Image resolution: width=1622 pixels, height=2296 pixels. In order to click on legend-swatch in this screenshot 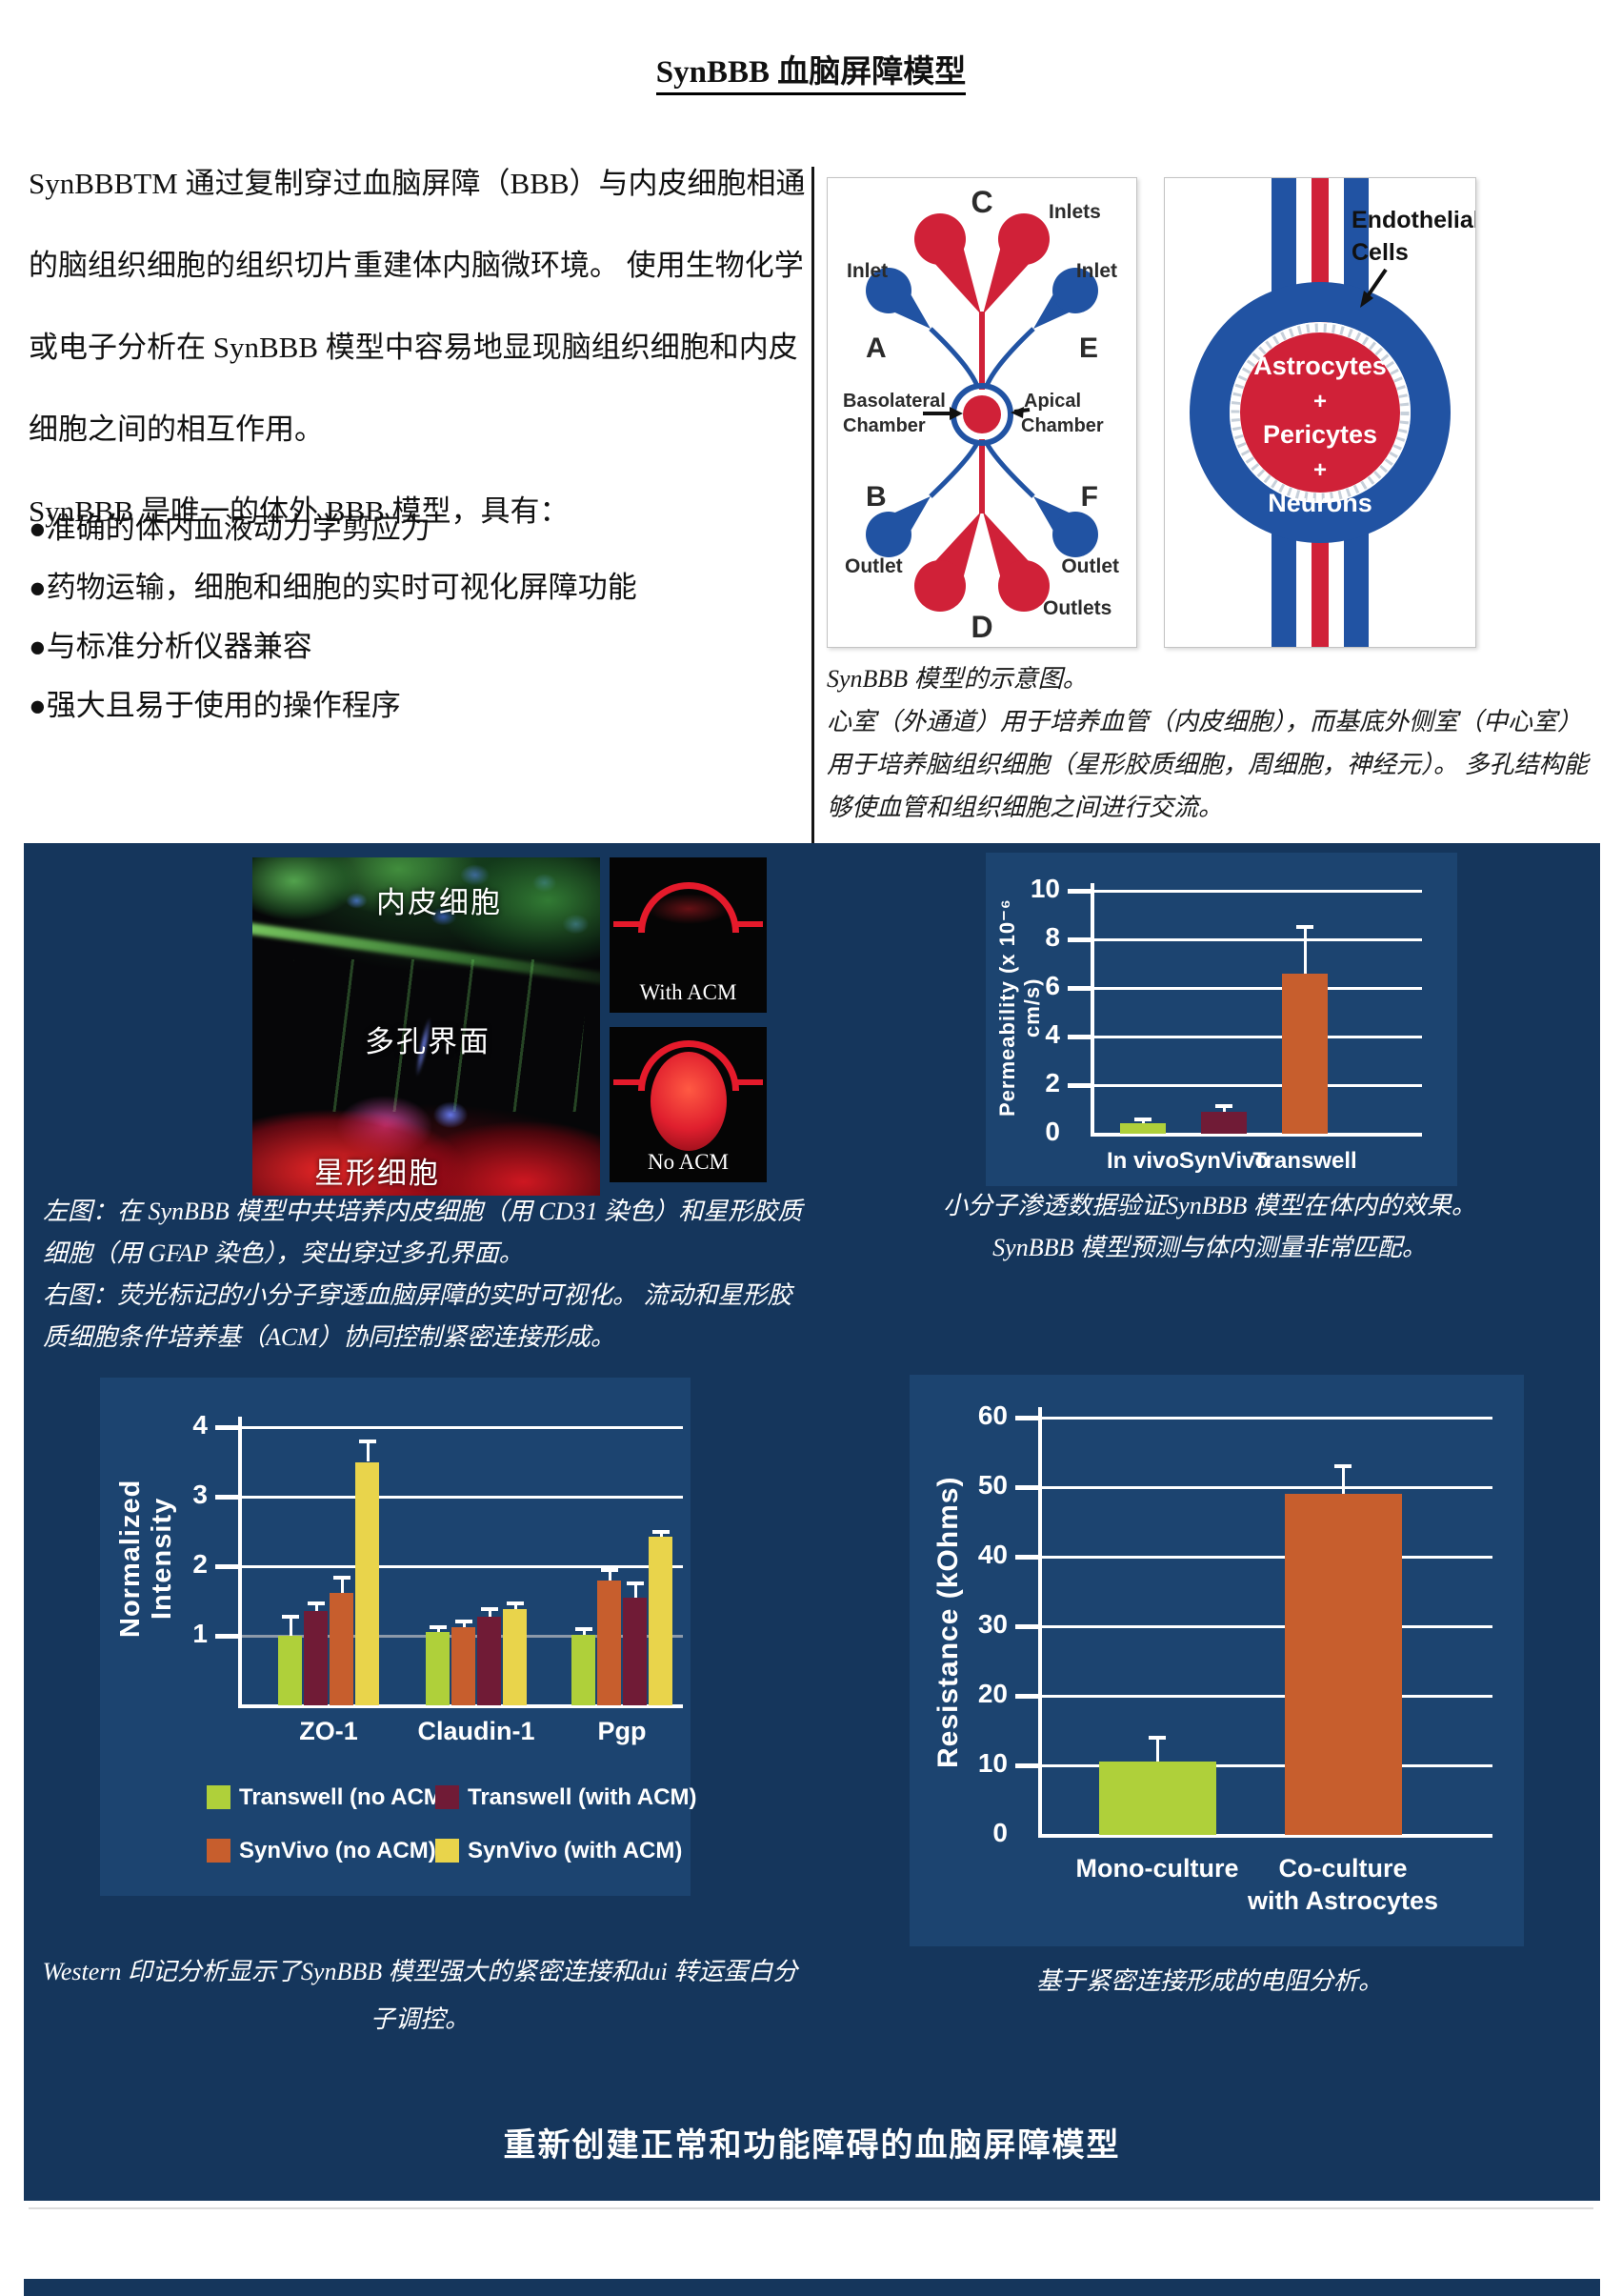, I will do `click(218, 1797)`.